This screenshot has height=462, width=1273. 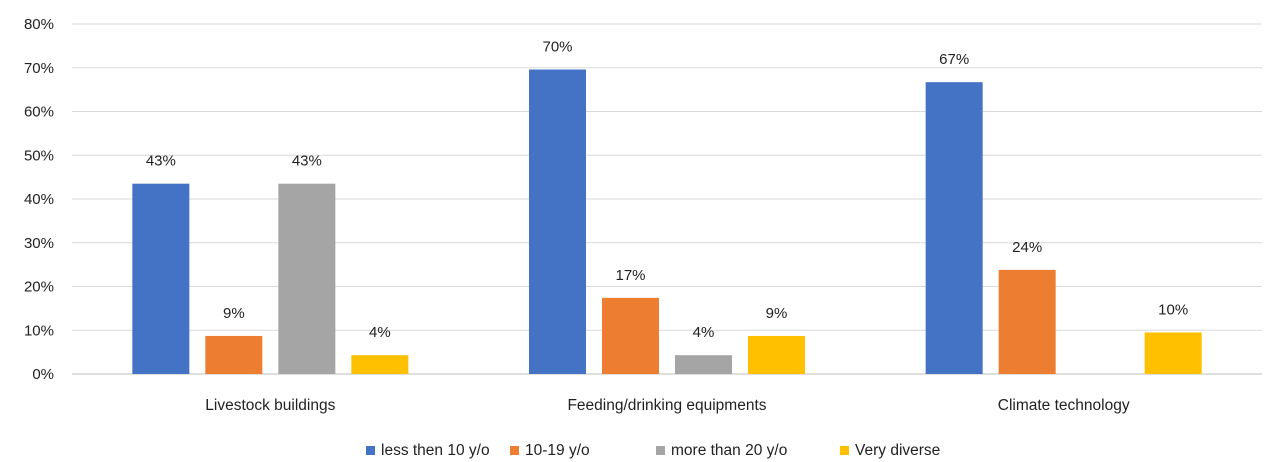 What do you see at coordinates (729, 450) in the screenshot?
I see `legend-label: more than 20 y/o` at bounding box center [729, 450].